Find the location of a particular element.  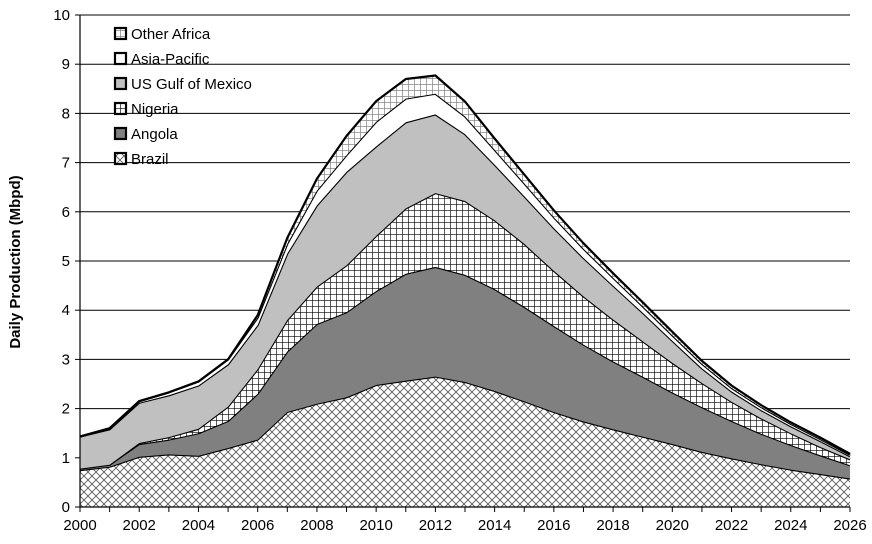

y-tick-label: 6 is located at coordinates (66, 212).